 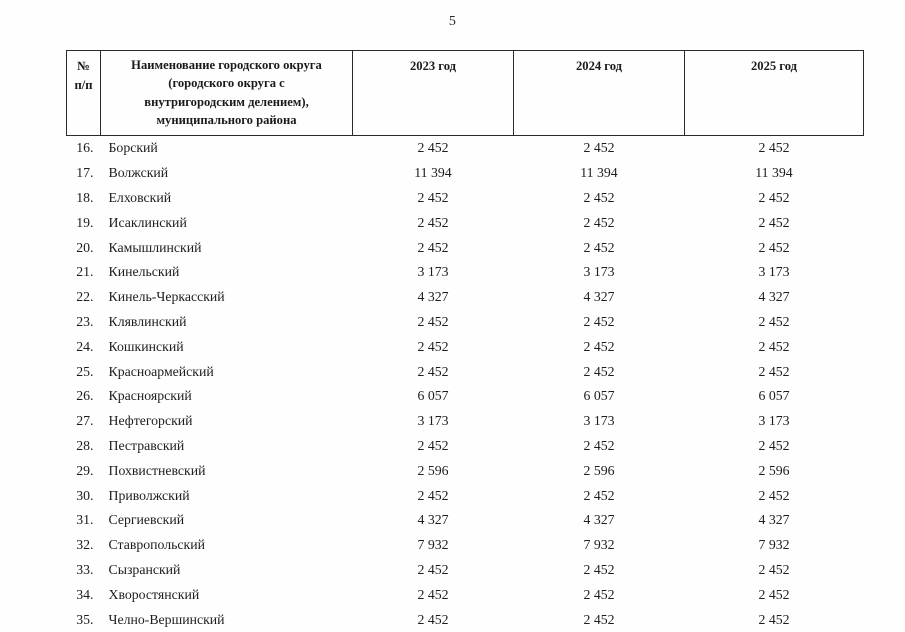 What do you see at coordinates (147, 321) in the screenshot?
I see `row-name: Клявлинский` at bounding box center [147, 321].